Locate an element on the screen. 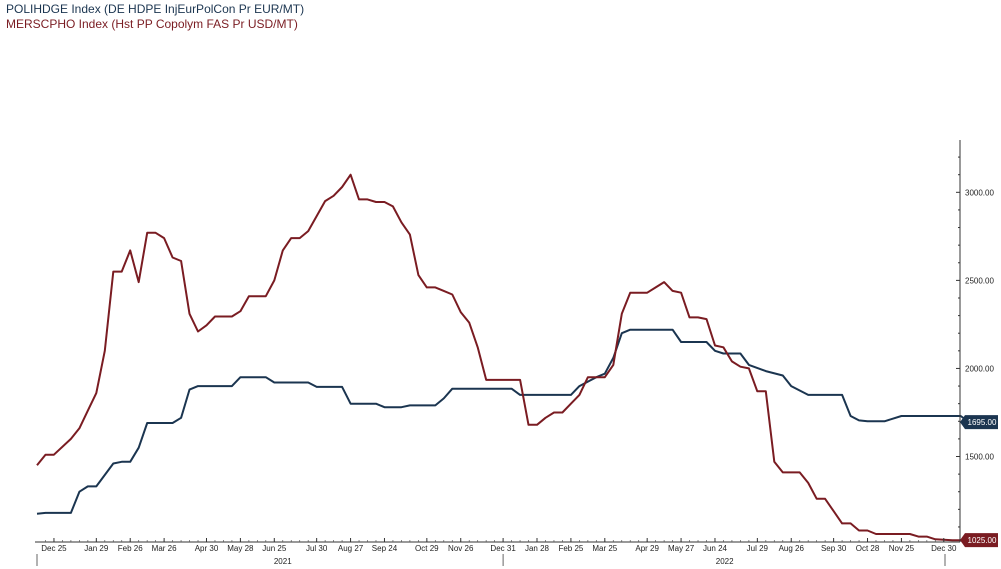 The width and height of the screenshot is (1001, 569). year-label: 2022 is located at coordinates (725, 561).